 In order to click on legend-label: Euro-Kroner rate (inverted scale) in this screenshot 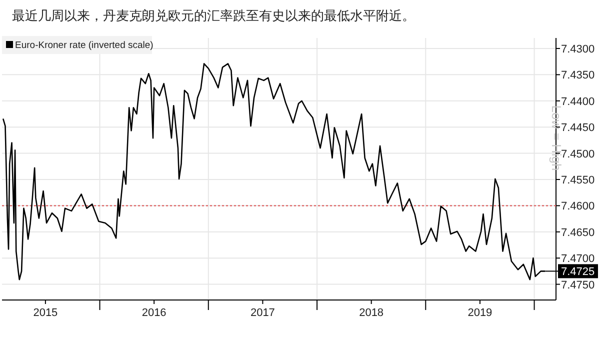, I will do `click(84, 45)`.